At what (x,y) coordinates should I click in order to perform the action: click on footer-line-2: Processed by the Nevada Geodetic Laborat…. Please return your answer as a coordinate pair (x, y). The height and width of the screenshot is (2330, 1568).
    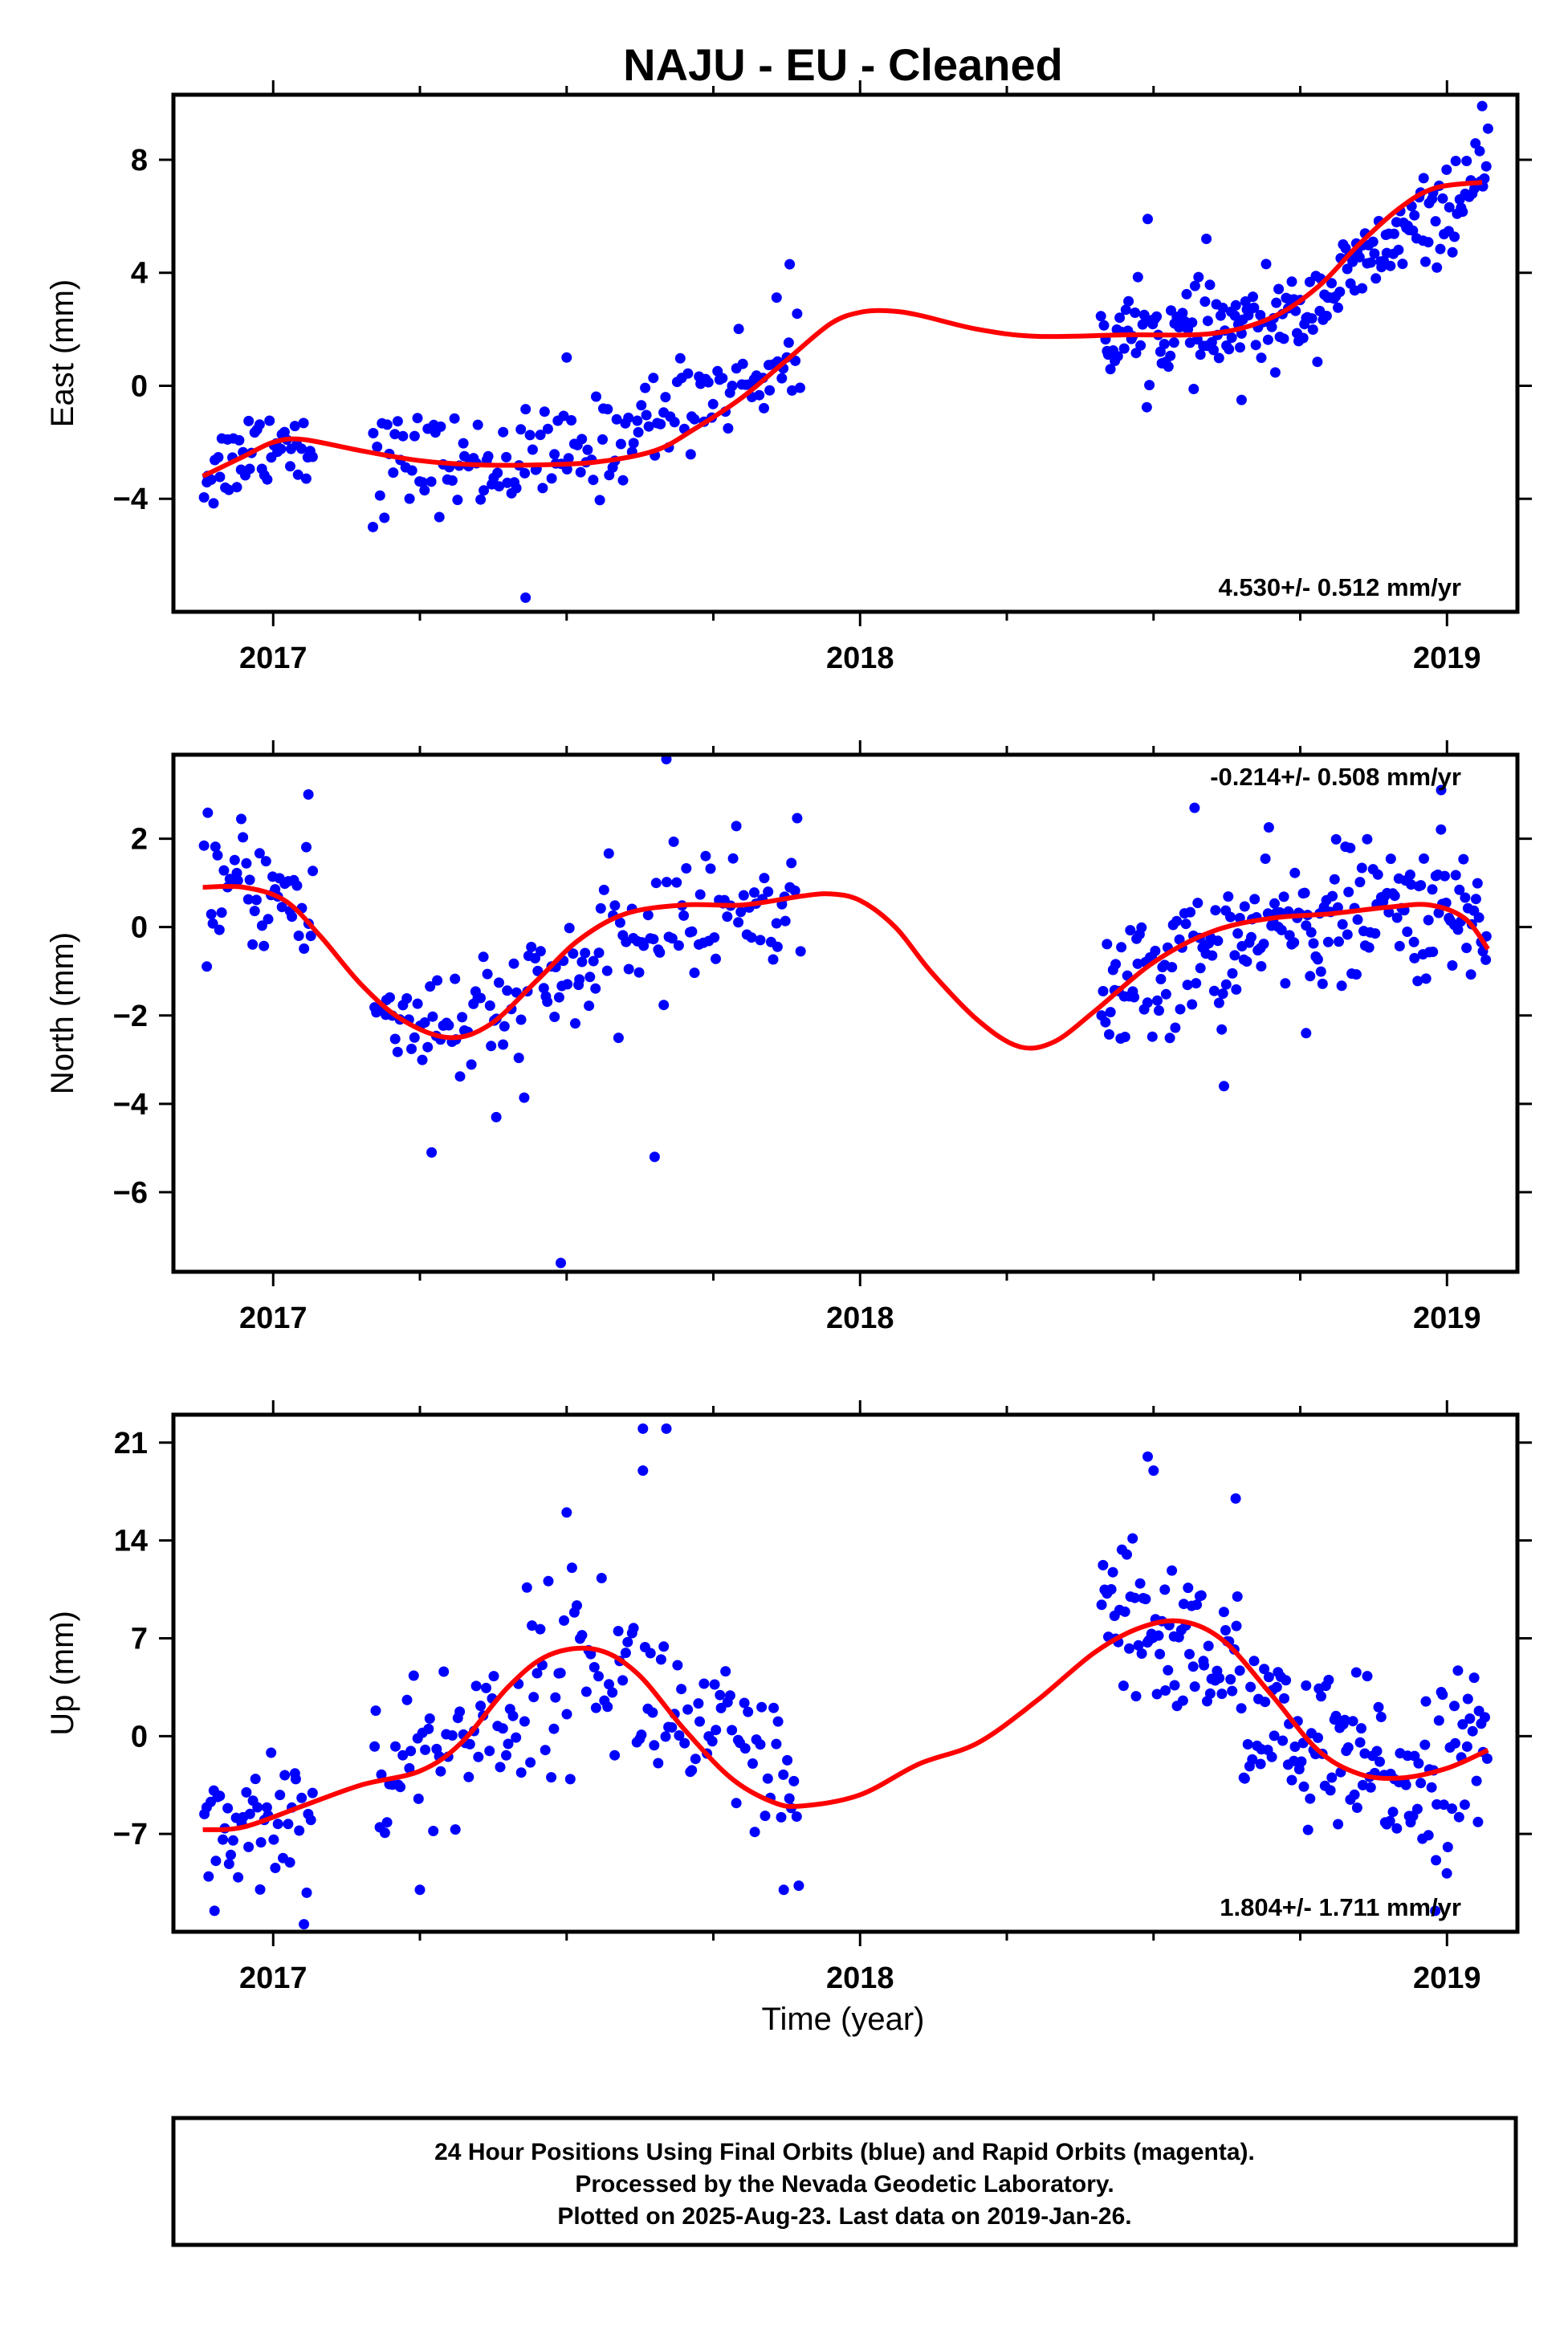
    Looking at the image, I should click on (844, 2184).